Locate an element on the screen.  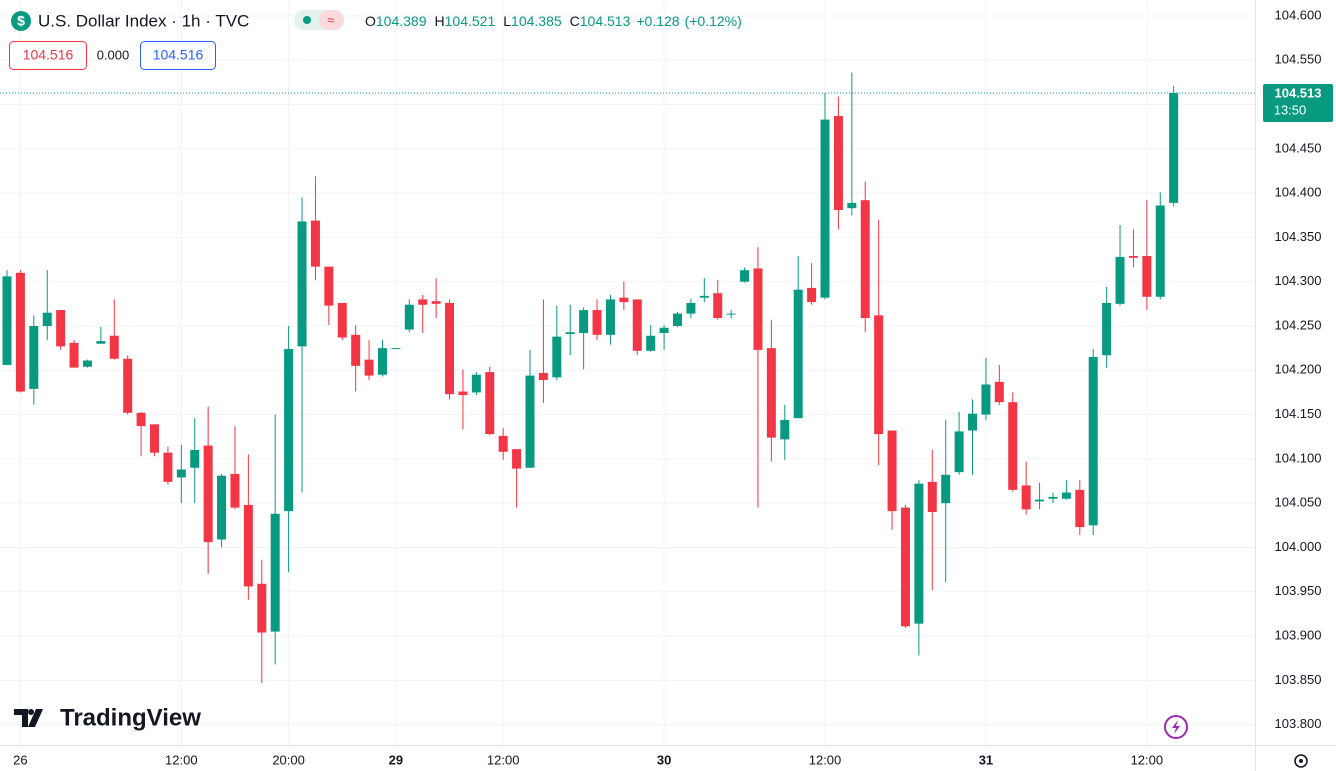
lightning-icon is located at coordinates (1176, 727).